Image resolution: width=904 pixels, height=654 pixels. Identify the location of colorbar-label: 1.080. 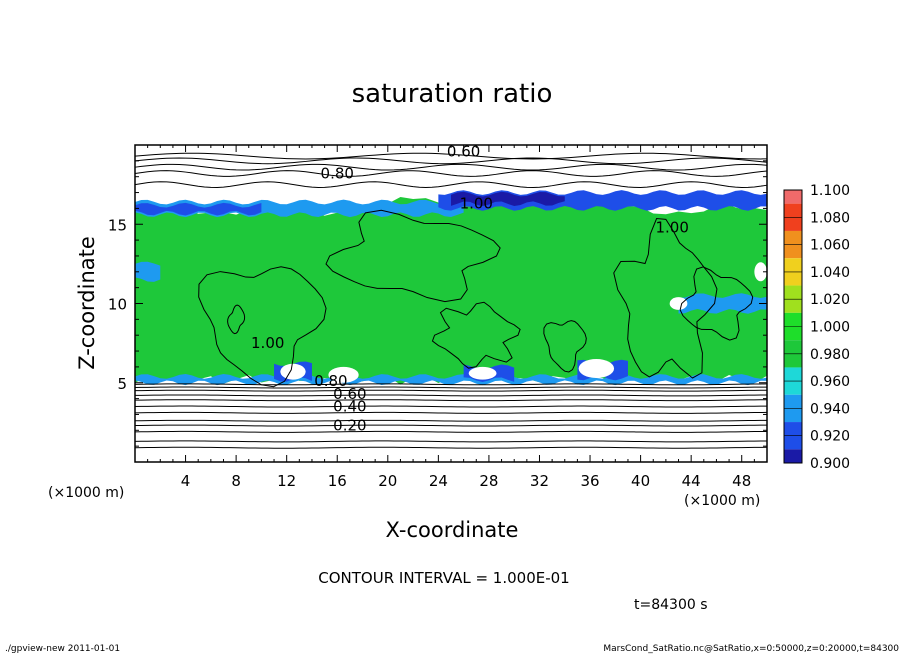
(830, 218).